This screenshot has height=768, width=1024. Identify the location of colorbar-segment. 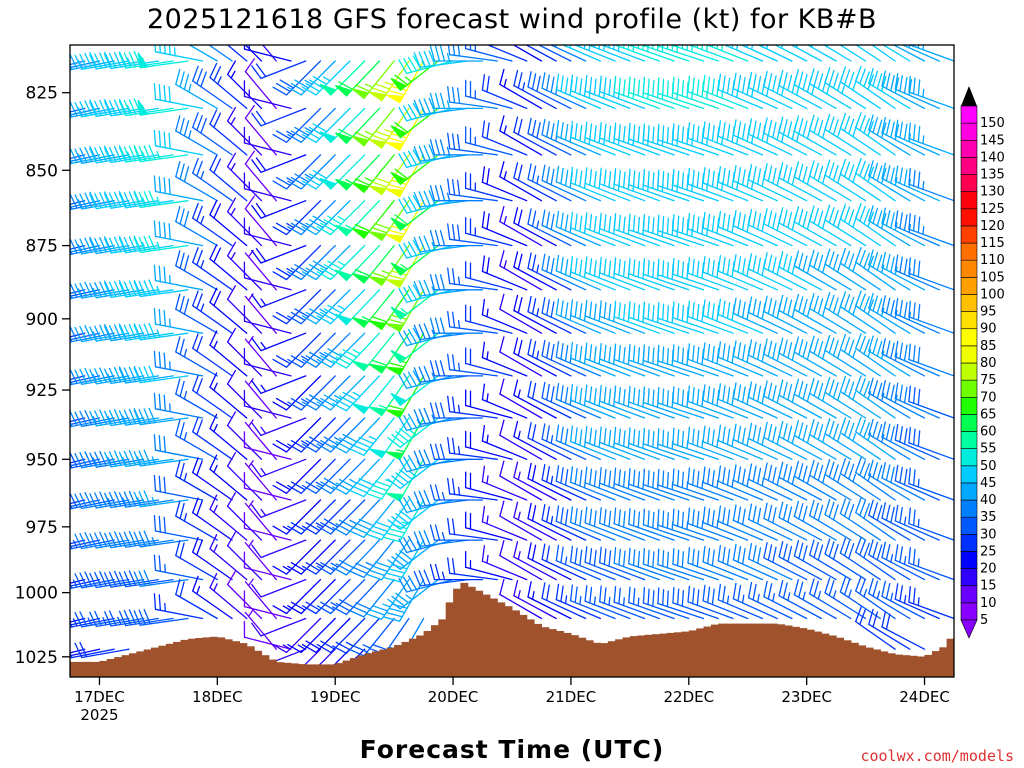
(969, 440).